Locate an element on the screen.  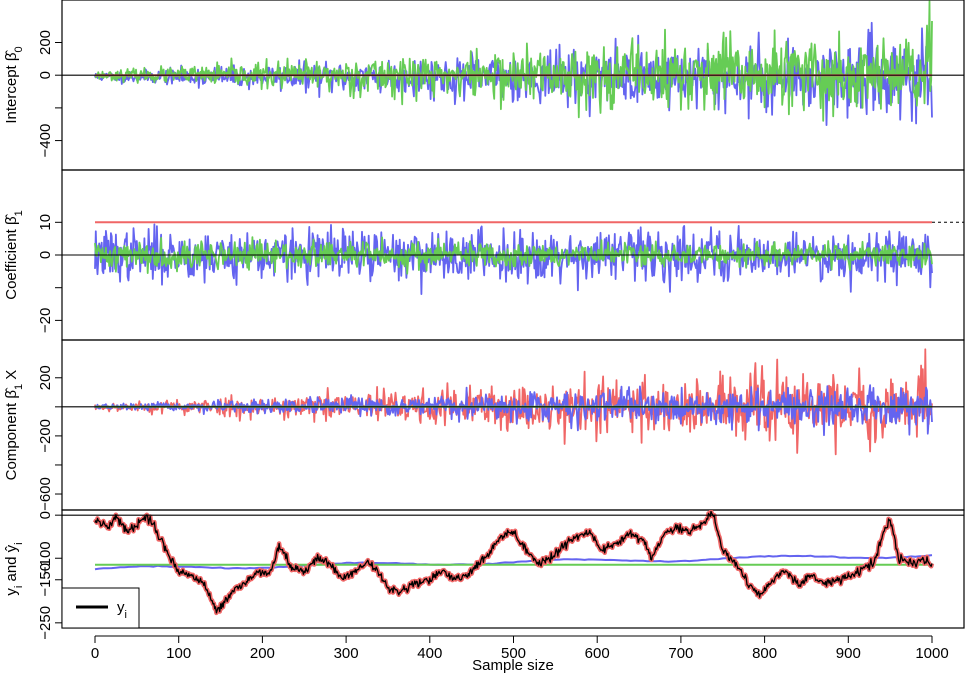
y-axis-label: yi and ŷi is located at coordinates (14, 568).